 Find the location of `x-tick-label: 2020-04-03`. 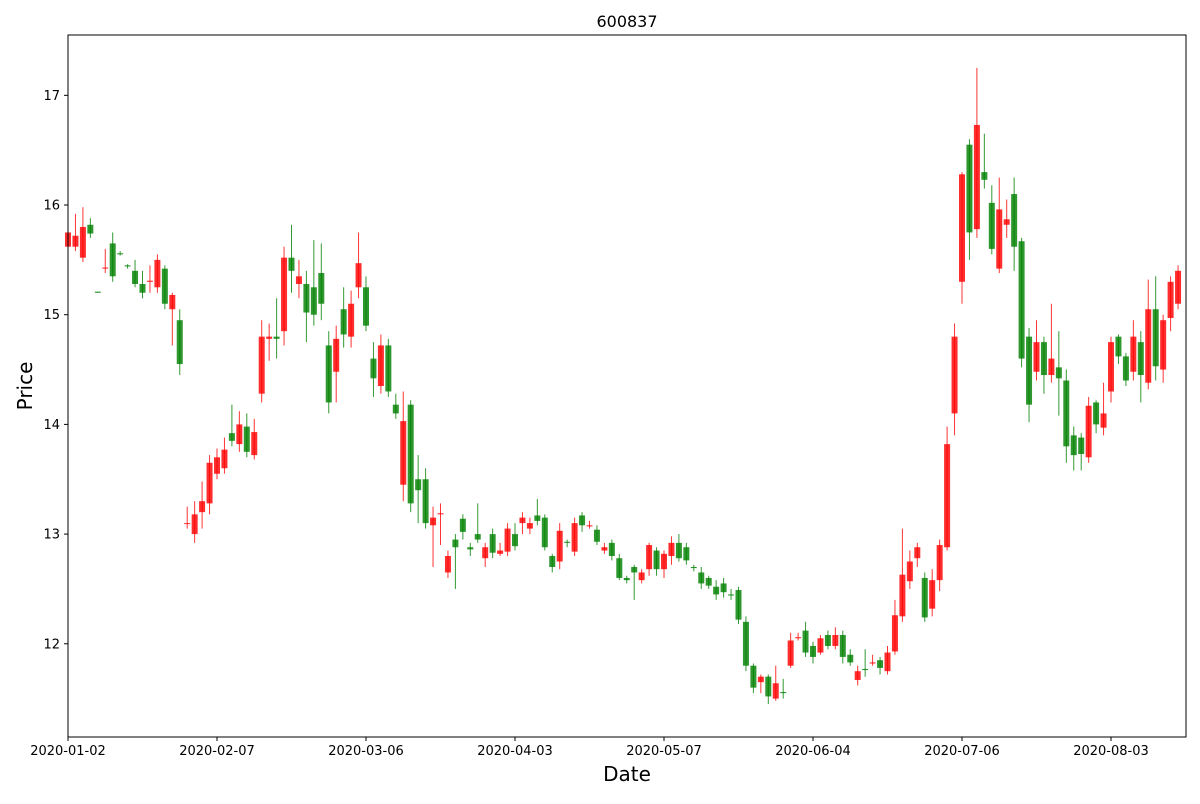

x-tick-label: 2020-04-03 is located at coordinates (515, 751).